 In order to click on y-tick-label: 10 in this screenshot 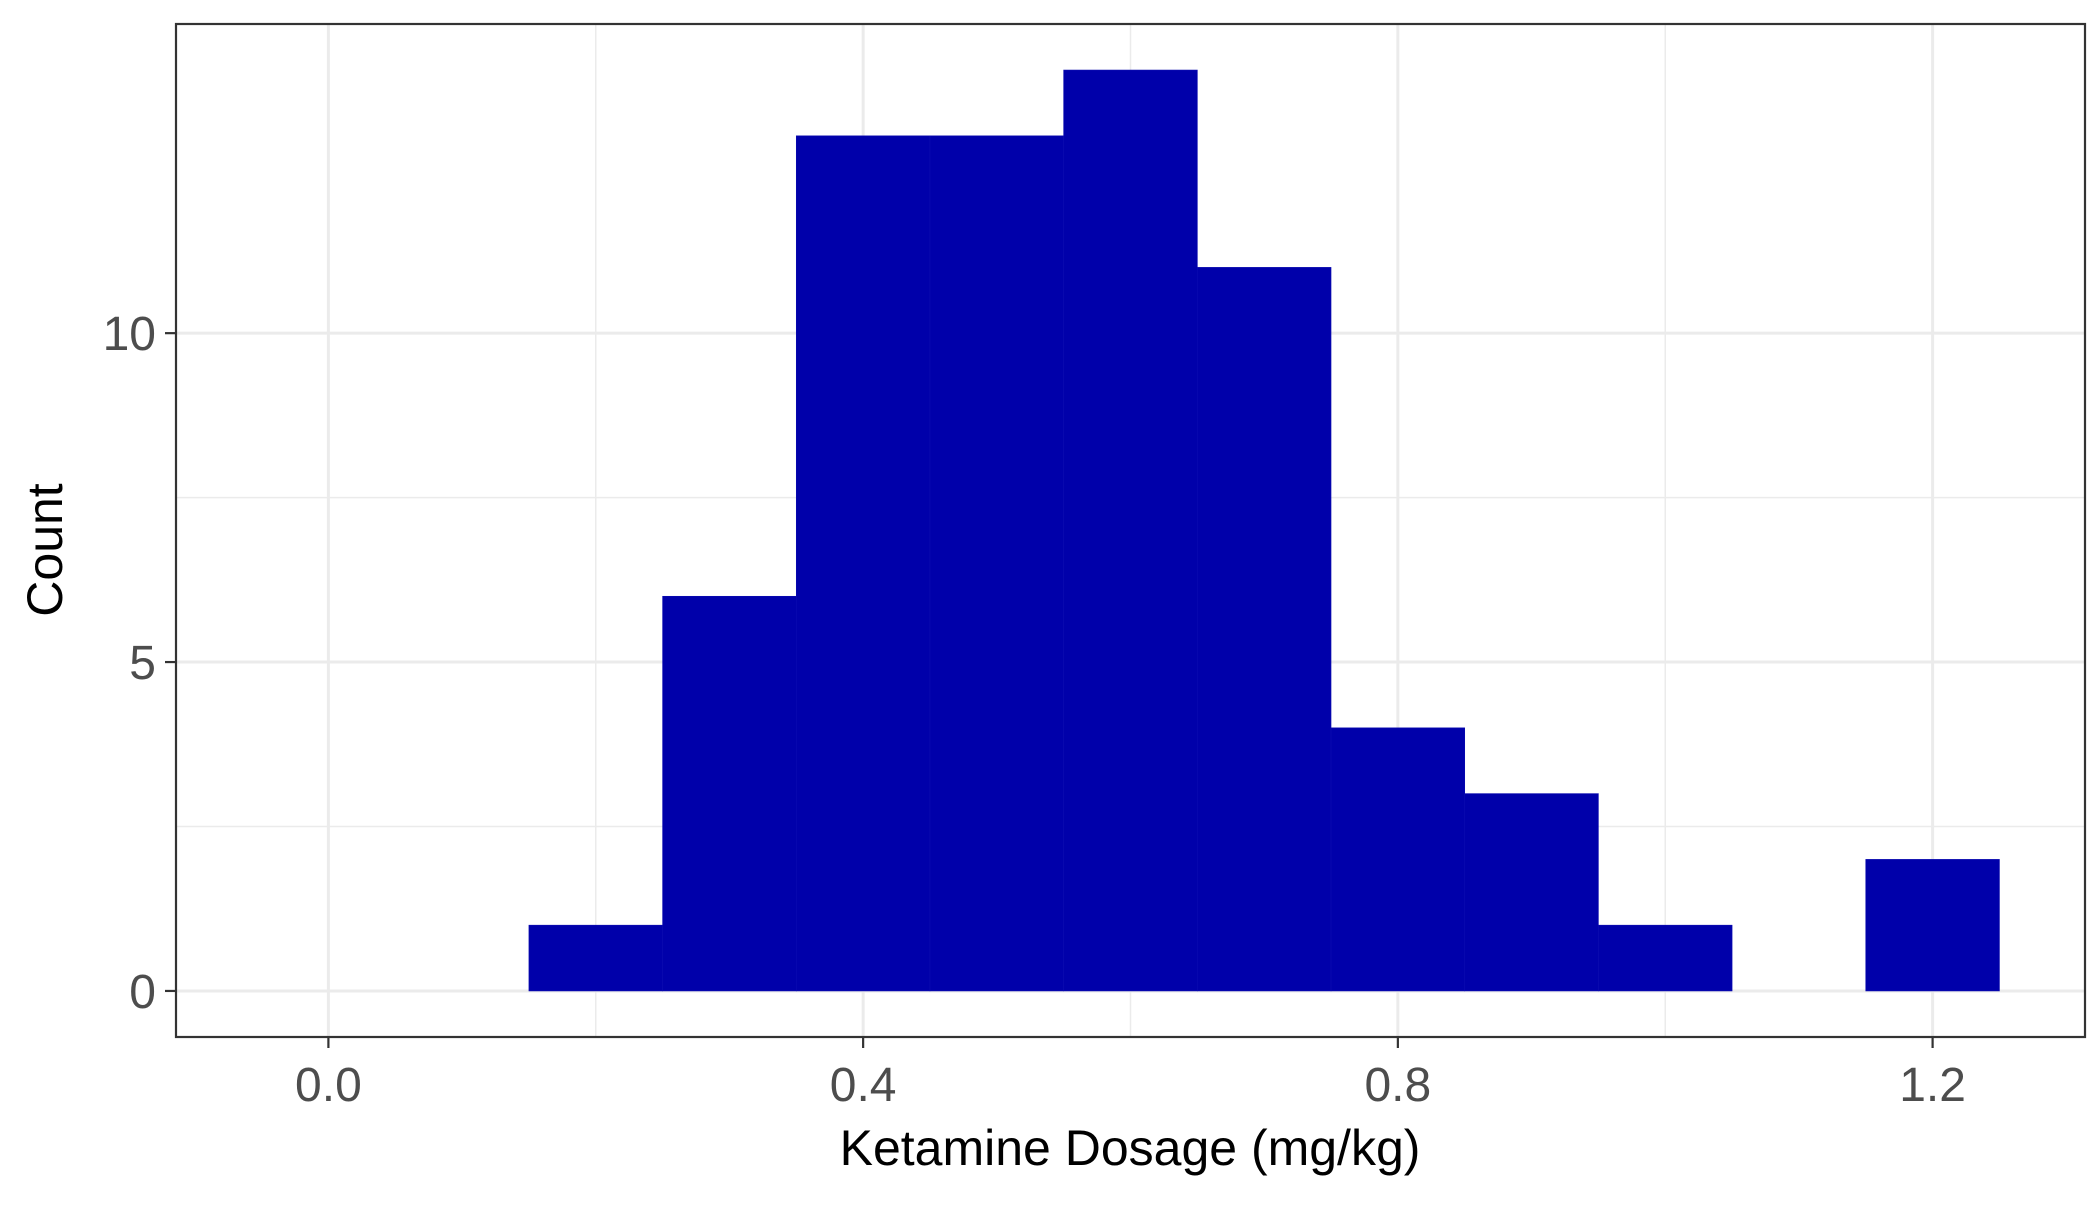, I will do `click(129, 334)`.